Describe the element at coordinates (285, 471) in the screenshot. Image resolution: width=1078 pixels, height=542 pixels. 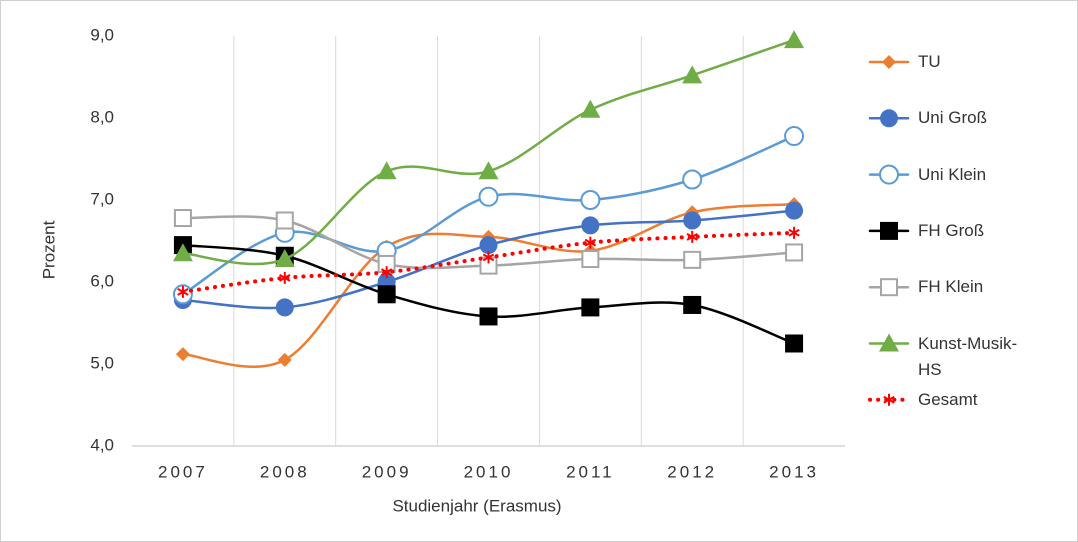
I see `x-tick-label: 2008` at that location.